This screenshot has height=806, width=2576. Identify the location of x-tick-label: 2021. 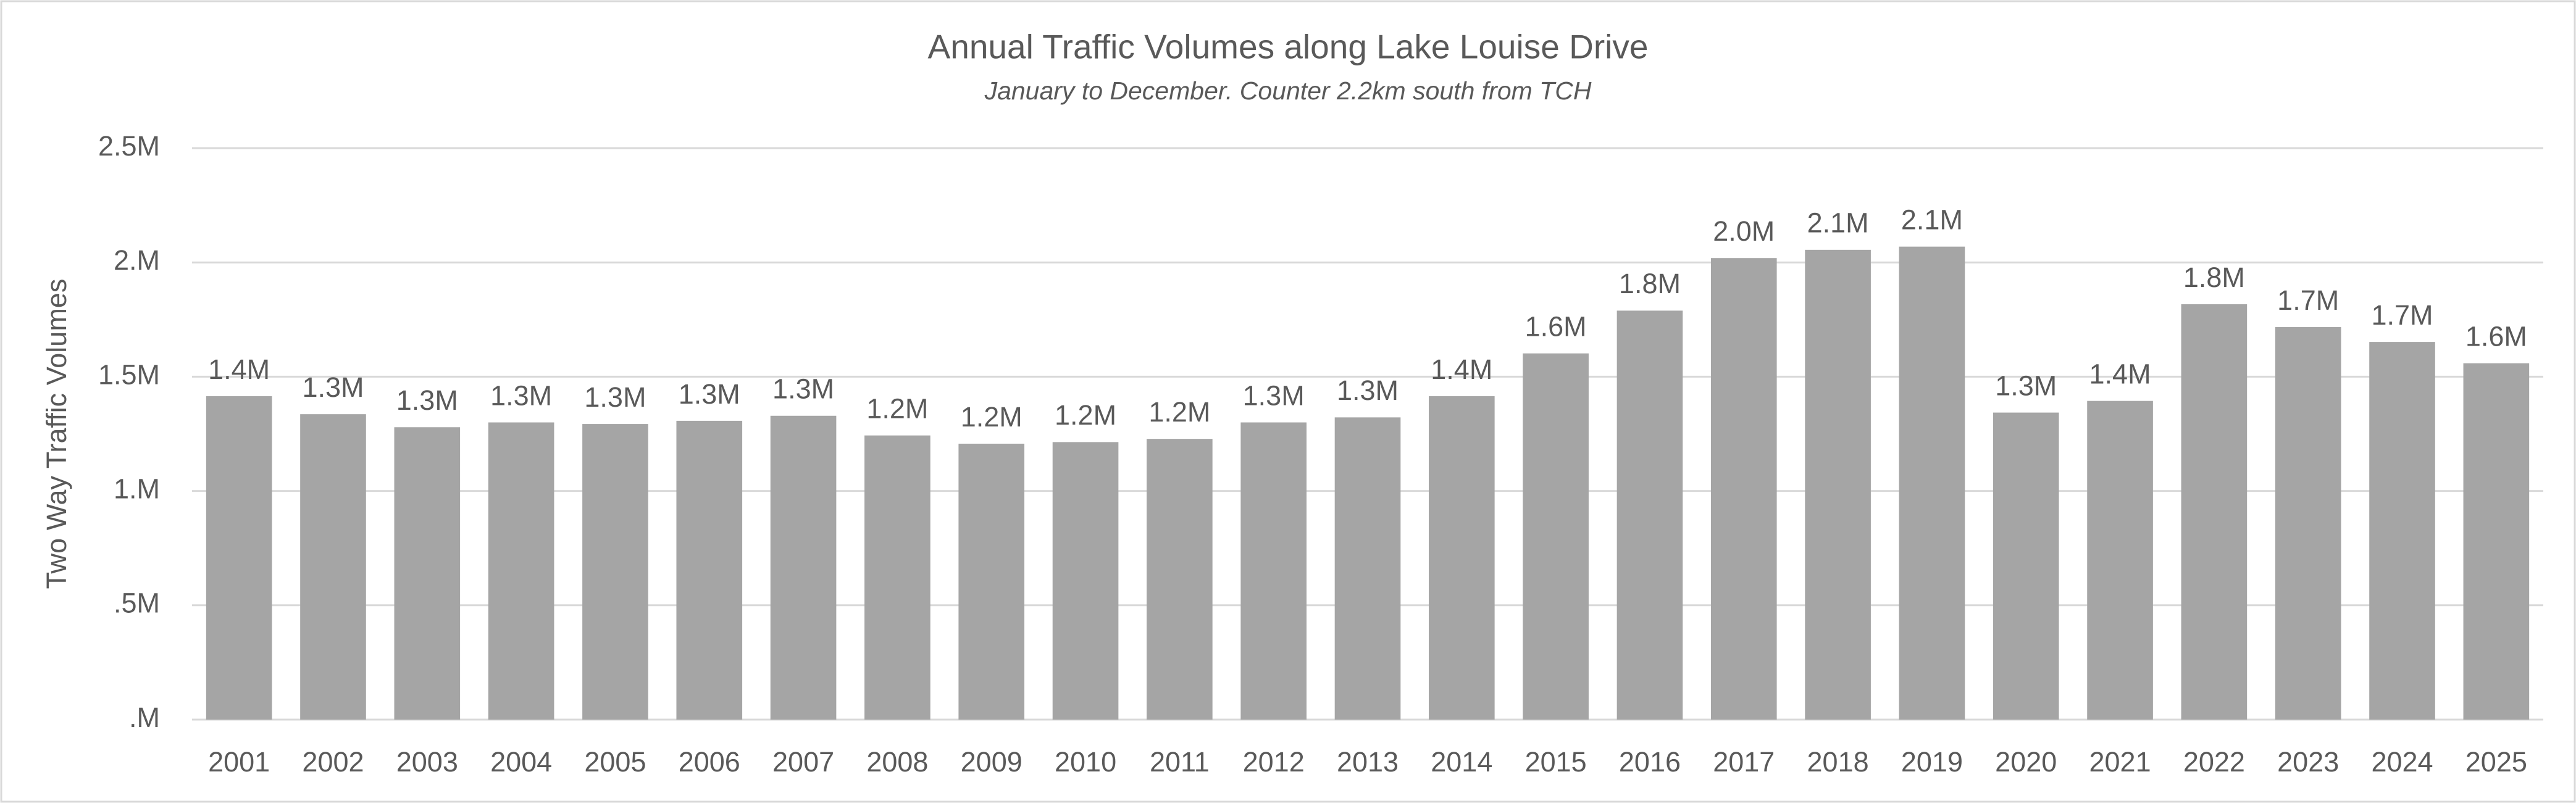
(2120, 762).